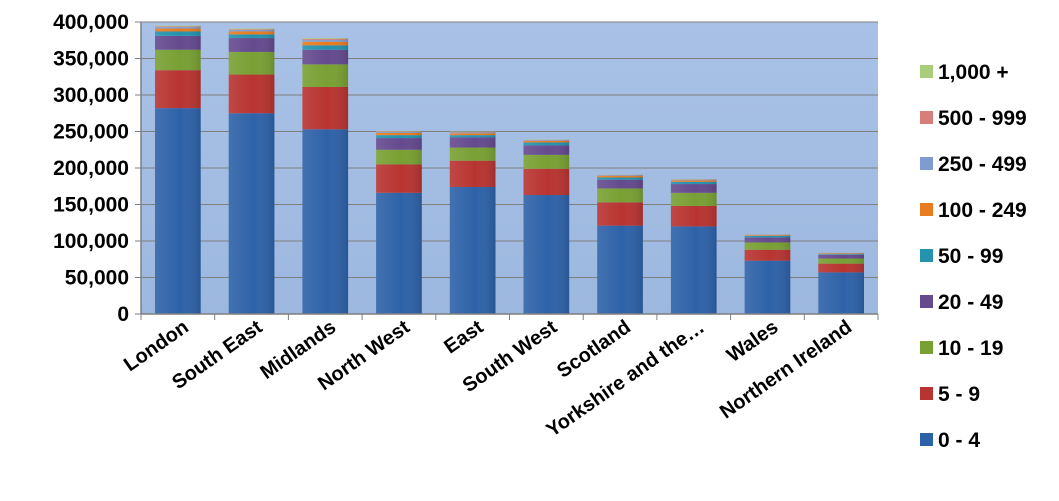  Describe the element at coordinates (959, 440) in the screenshot. I see `legend-label: 0 - 4` at that location.